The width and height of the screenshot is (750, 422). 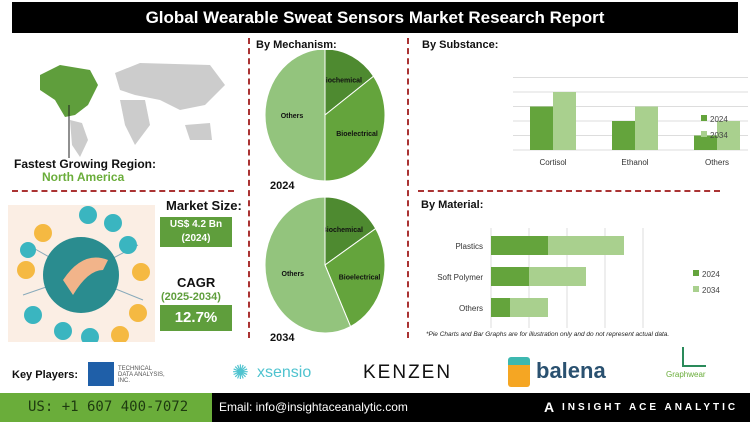 I want to click on cagr-label: CAGR, so click(x=196, y=282).